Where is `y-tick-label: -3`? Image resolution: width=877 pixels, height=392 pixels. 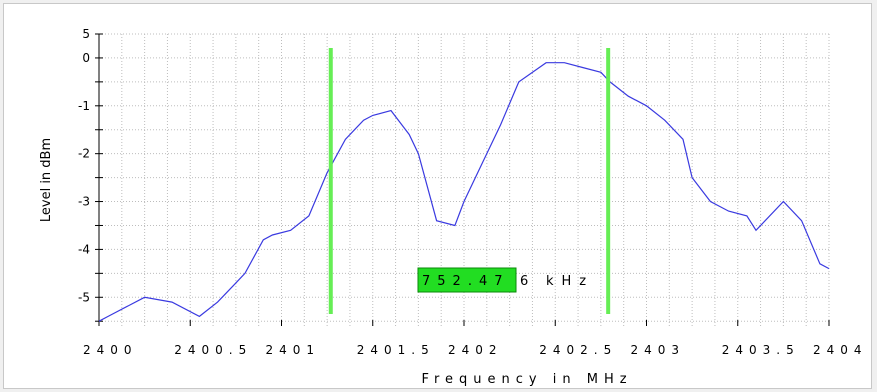 y-tick-label: -3 is located at coordinates (84, 202).